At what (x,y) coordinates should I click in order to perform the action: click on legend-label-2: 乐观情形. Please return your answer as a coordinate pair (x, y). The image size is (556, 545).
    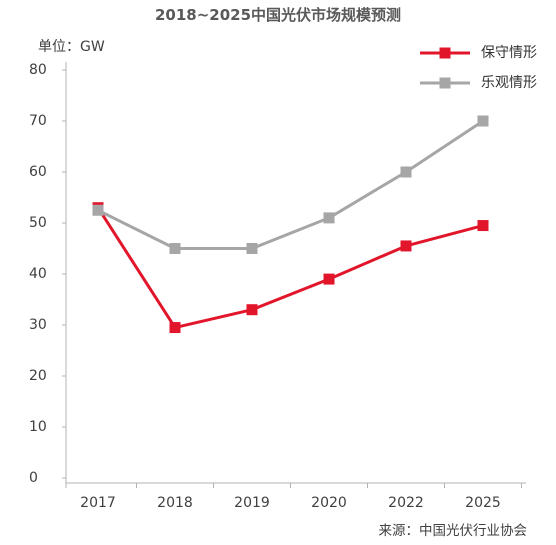
    Looking at the image, I should click on (509, 83).